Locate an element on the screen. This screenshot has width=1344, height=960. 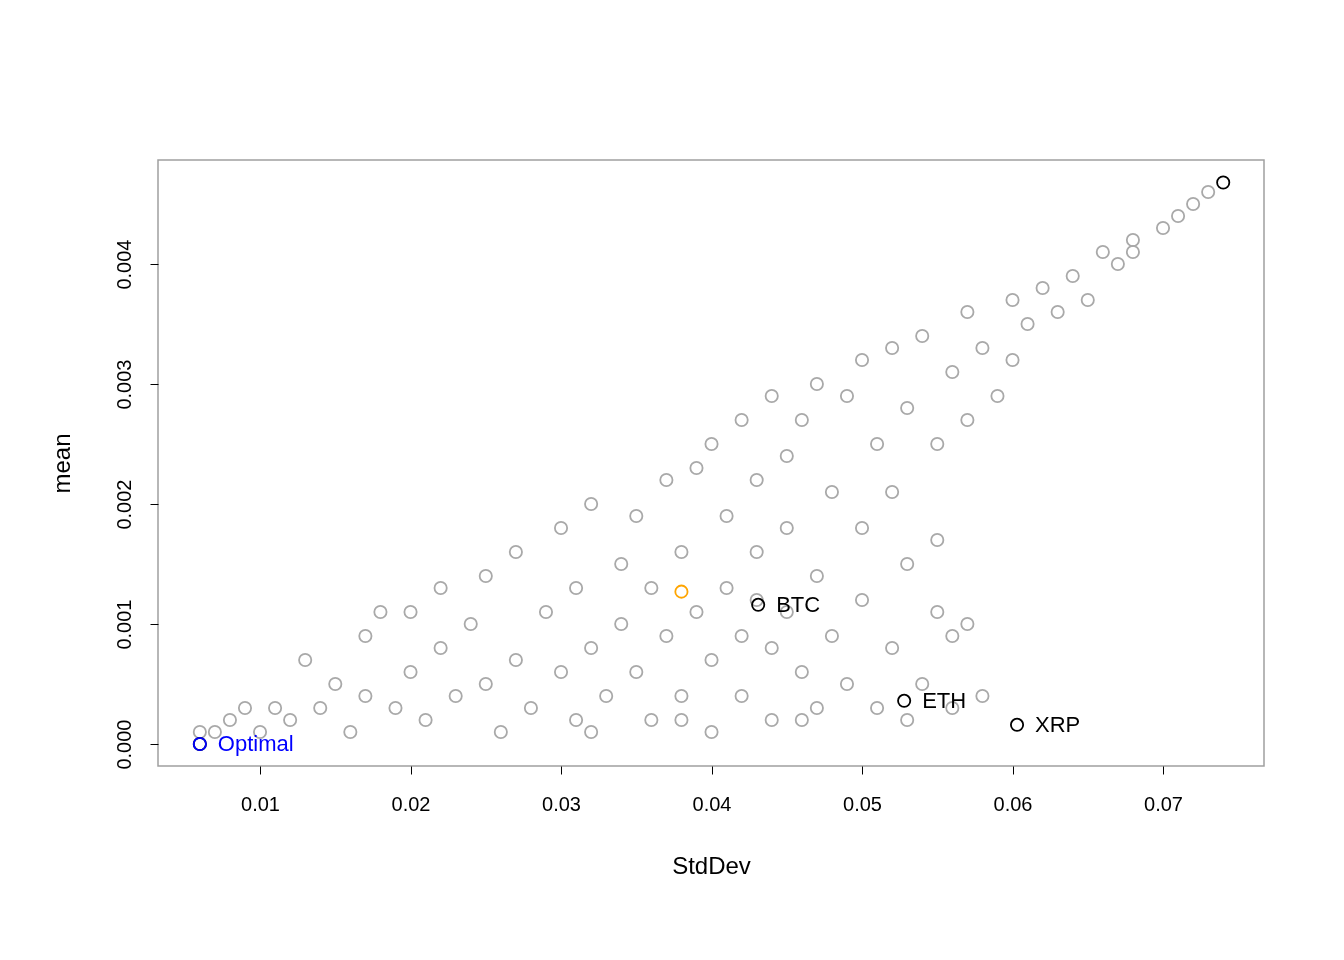
x-tick-label: 0.04 is located at coordinates (712, 803).